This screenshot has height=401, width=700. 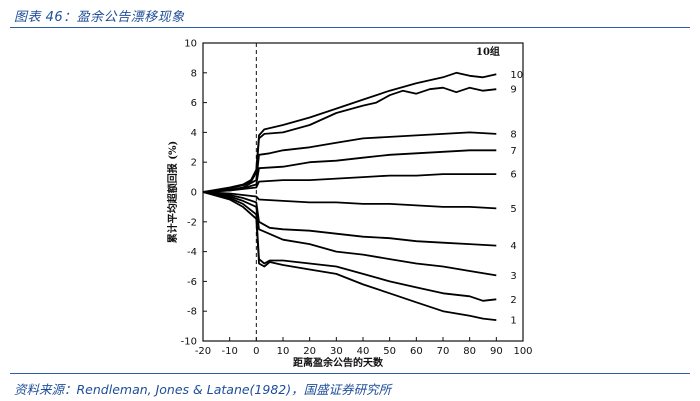 I want to click on y-tick-label: -8, so click(x=192, y=312).